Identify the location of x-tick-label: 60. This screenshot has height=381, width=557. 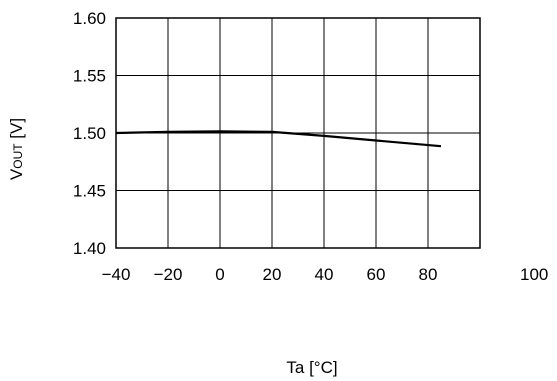
(376, 274).